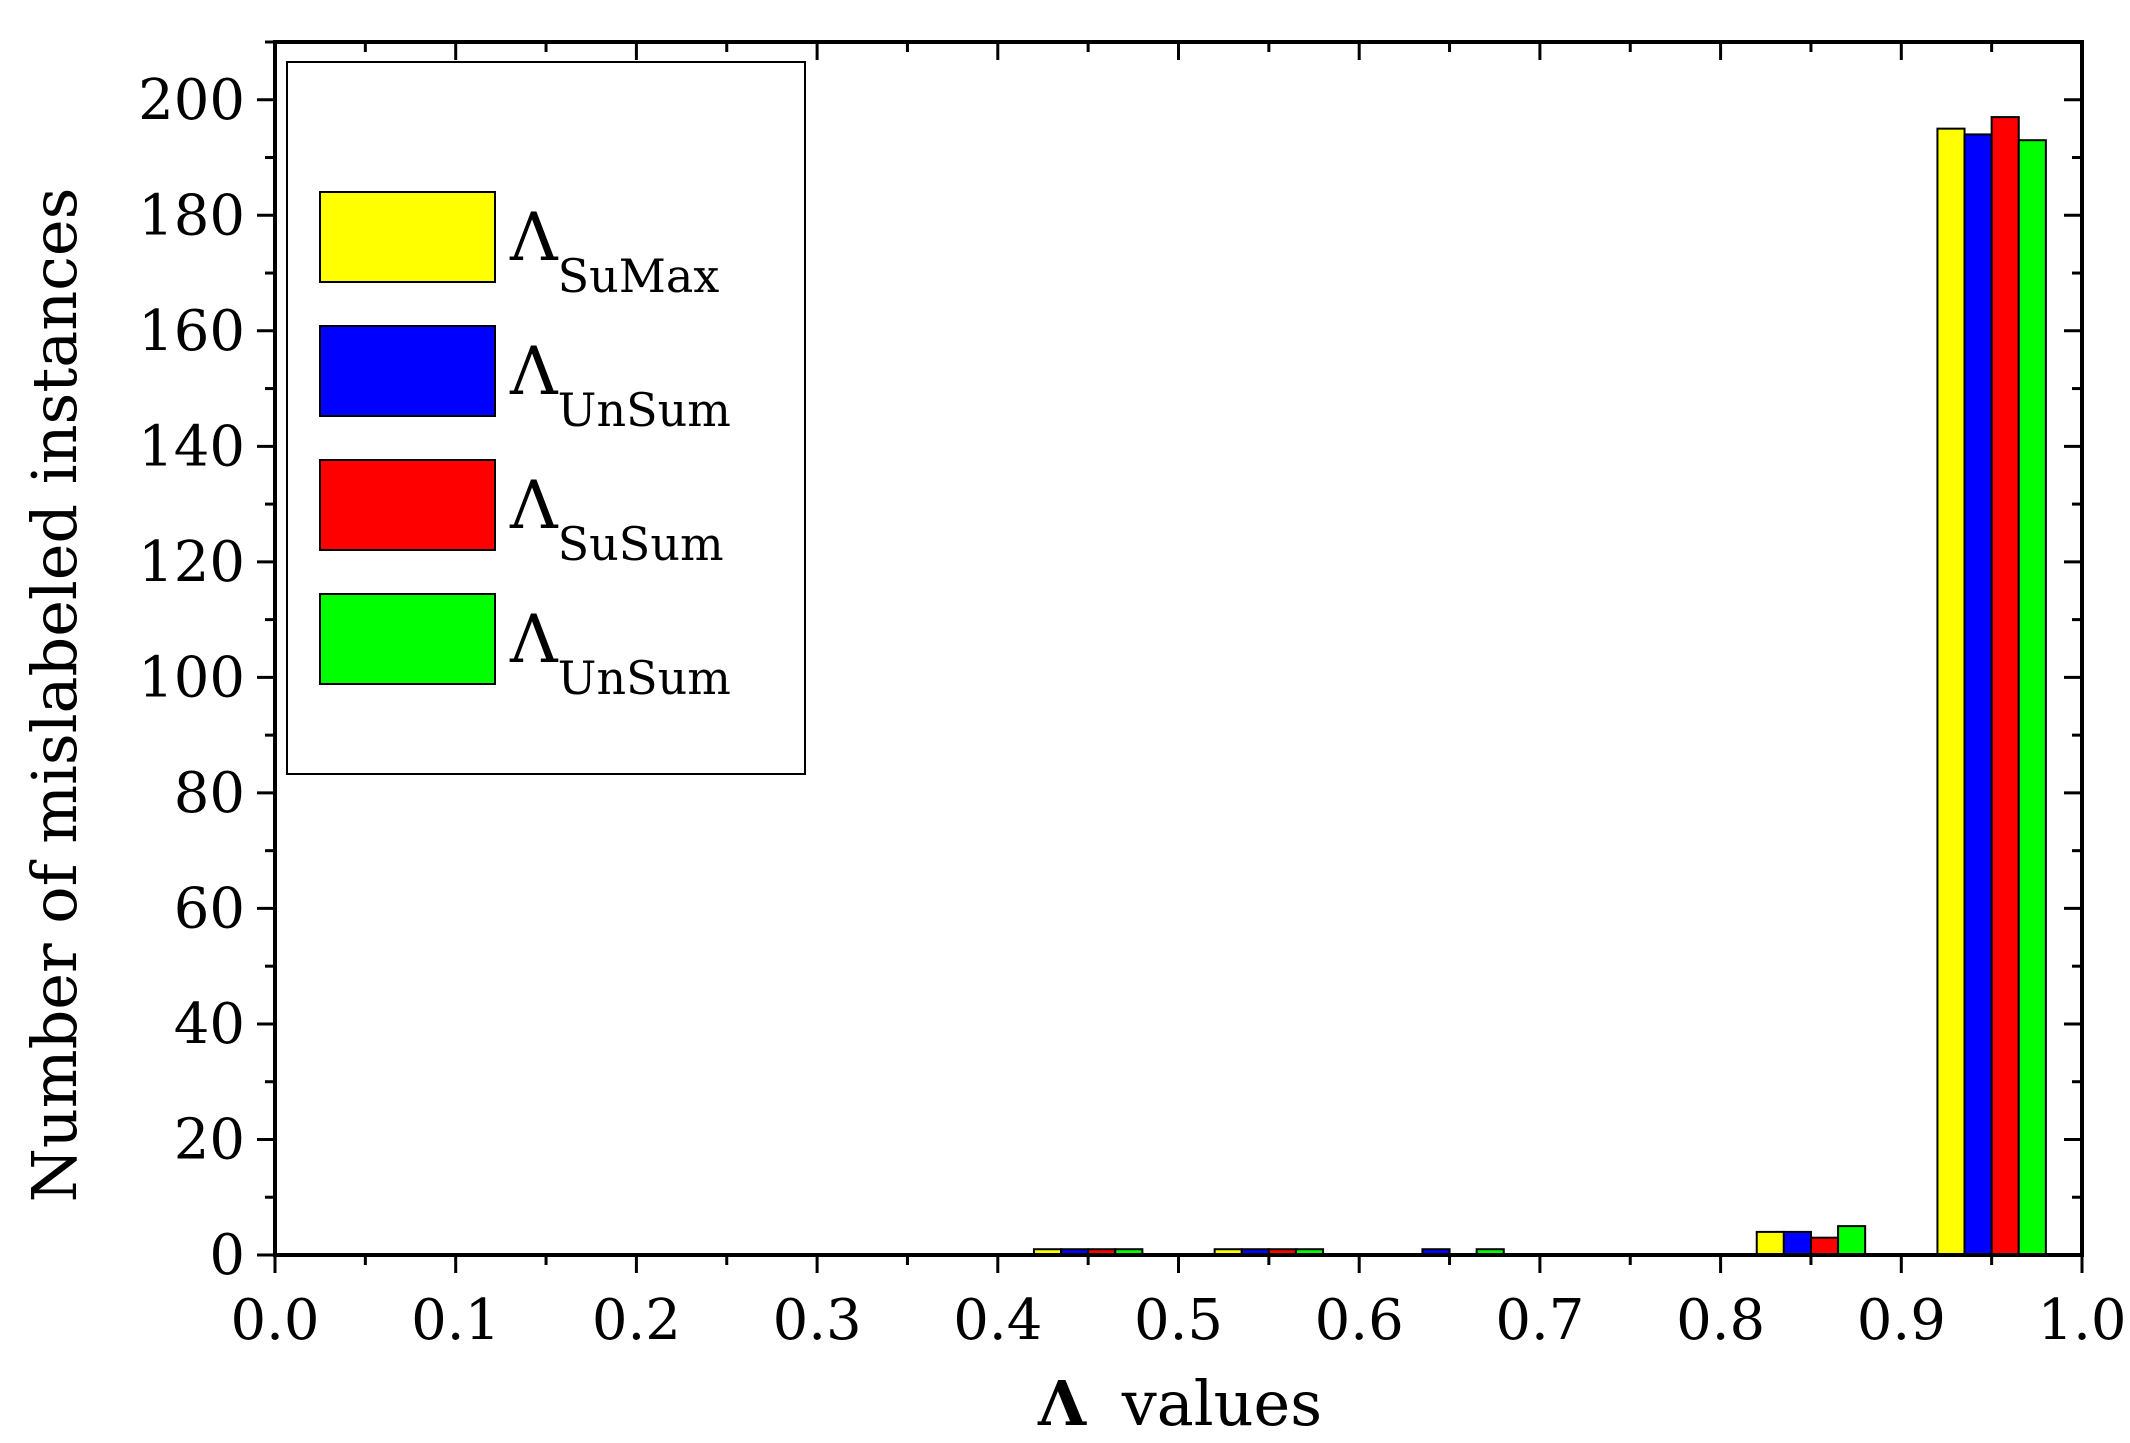 This screenshot has width=2130, height=1443. Describe the element at coordinates (54, 695) in the screenshot. I see `y-axis-title: Number of mislabeled instances` at that location.